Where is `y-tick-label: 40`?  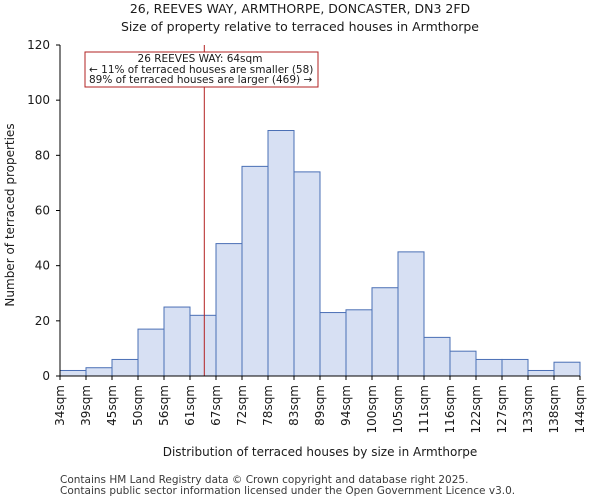
y-tick-label: 40 is located at coordinates (42, 266).